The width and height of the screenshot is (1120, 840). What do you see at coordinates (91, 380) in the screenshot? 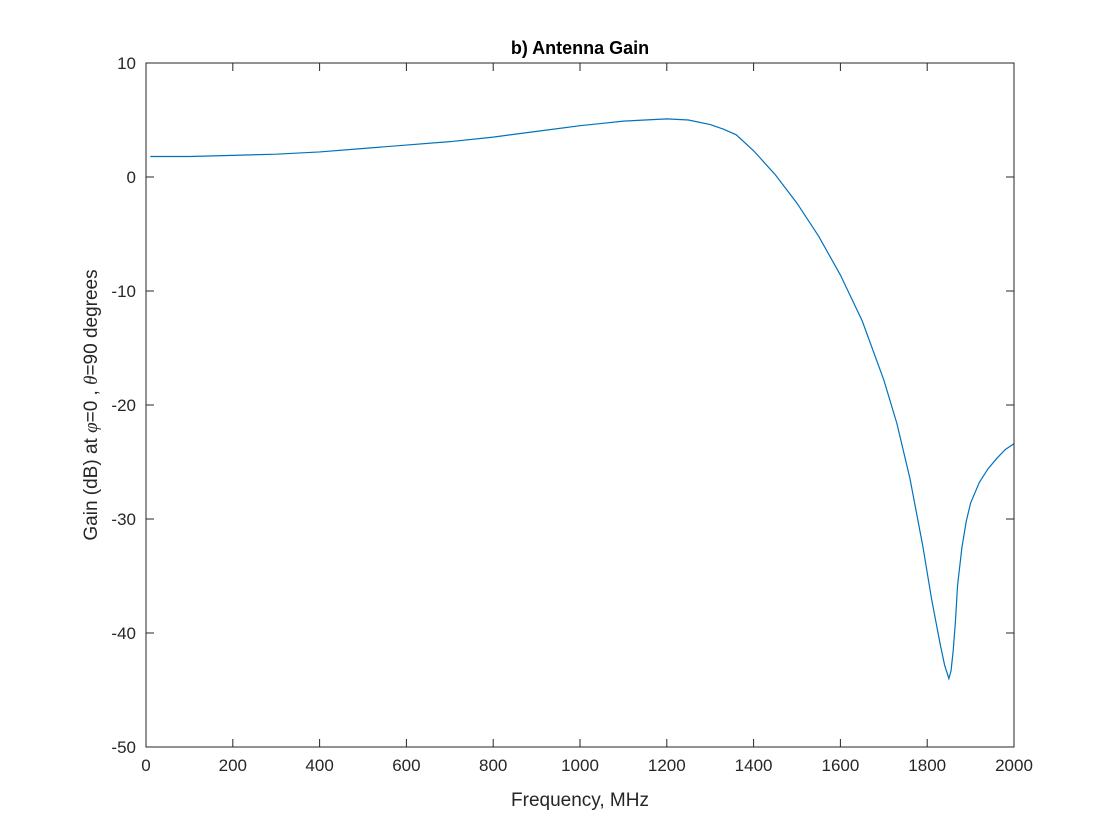
I see `y-axis-label-theta: θ` at bounding box center [91, 380].